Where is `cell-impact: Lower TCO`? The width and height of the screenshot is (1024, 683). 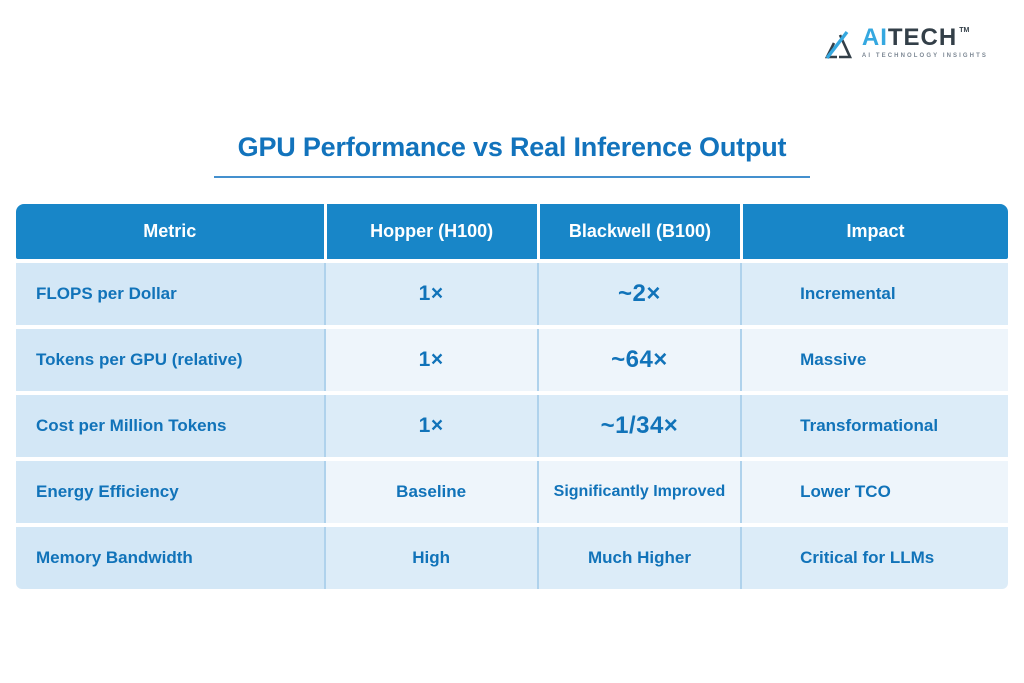
cell-impact: Lower TCO is located at coordinates (874, 492).